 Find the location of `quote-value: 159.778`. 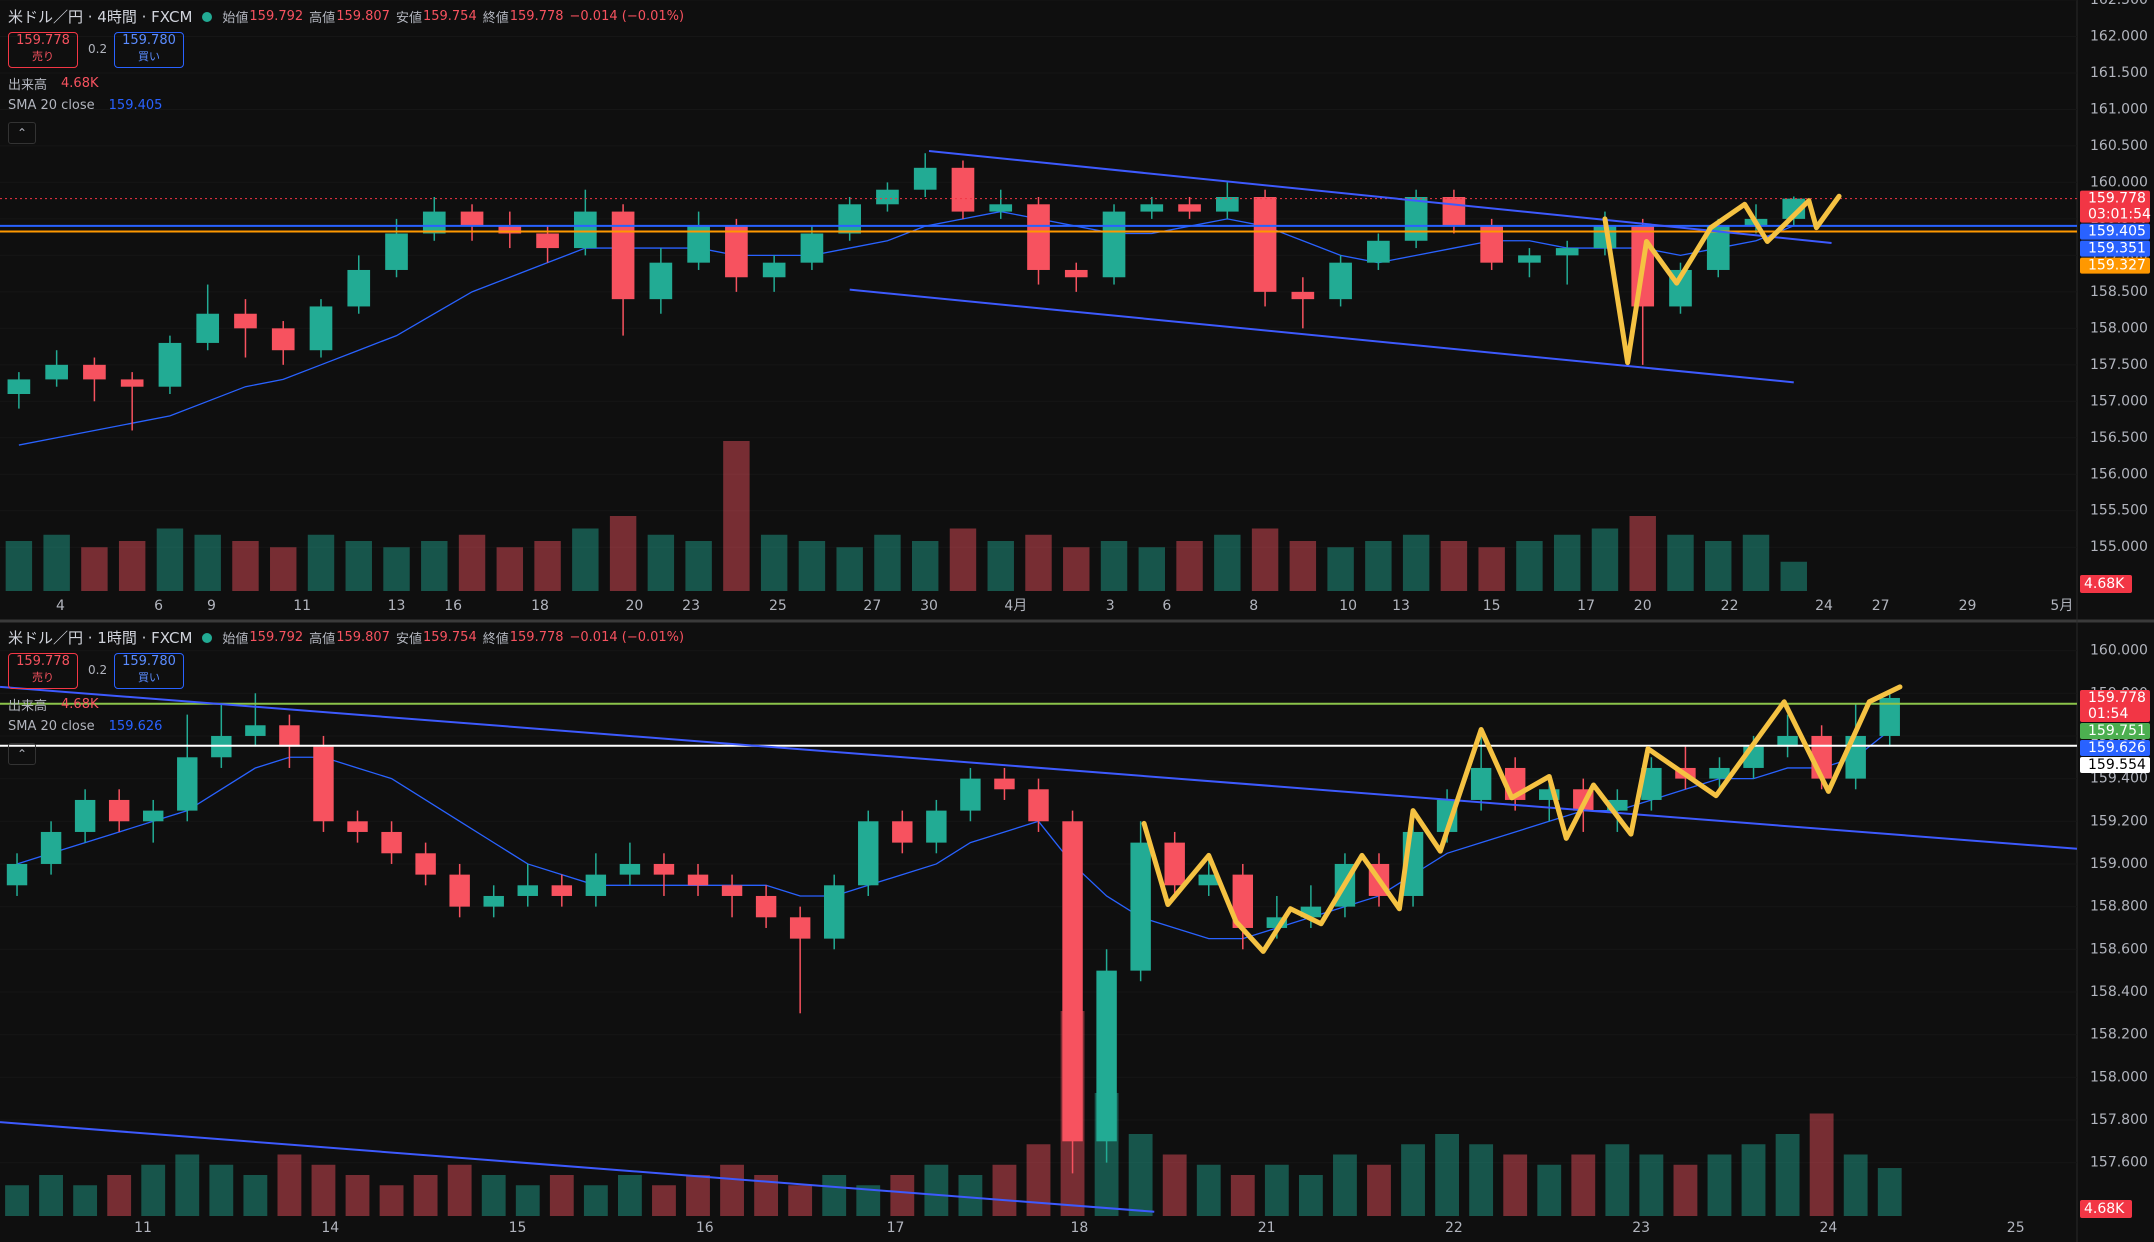

quote-value: 159.778 is located at coordinates (536, 637).